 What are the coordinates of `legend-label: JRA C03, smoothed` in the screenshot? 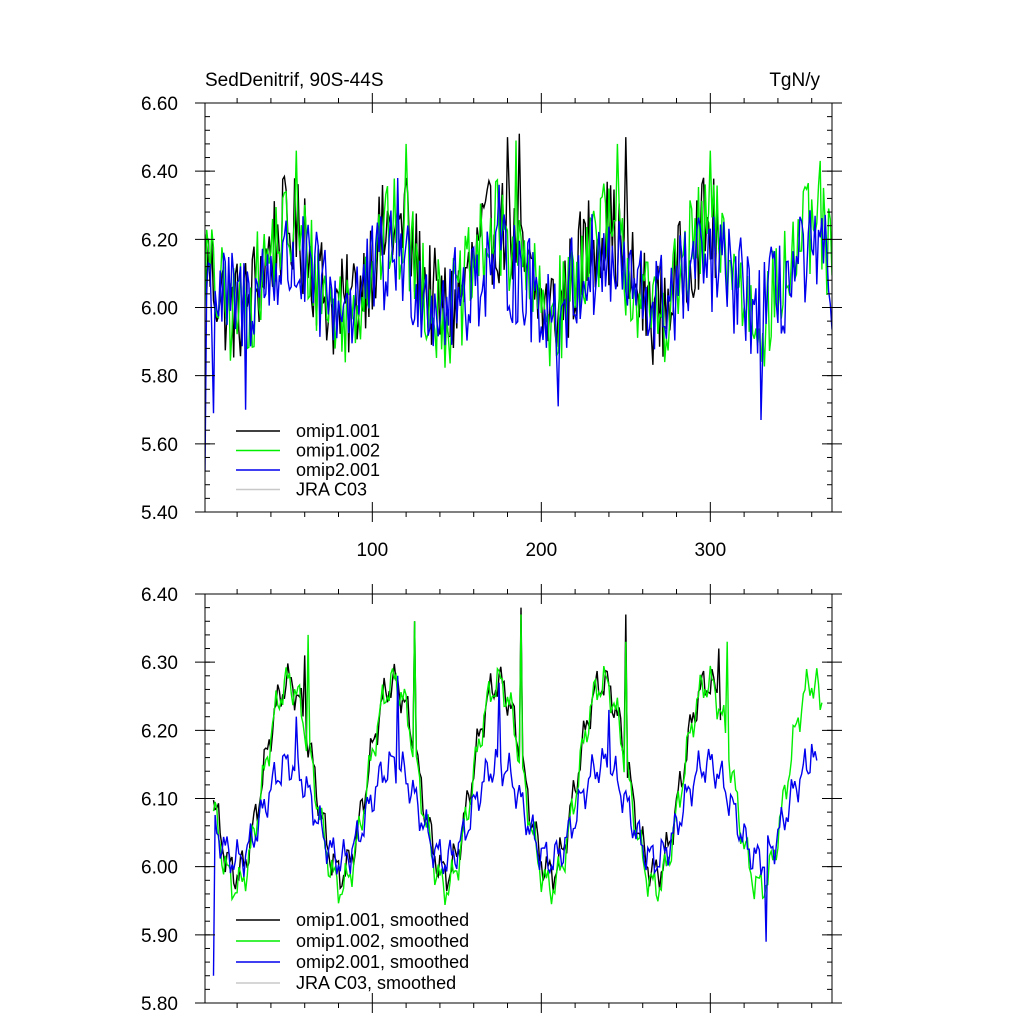 It's located at (376, 983).